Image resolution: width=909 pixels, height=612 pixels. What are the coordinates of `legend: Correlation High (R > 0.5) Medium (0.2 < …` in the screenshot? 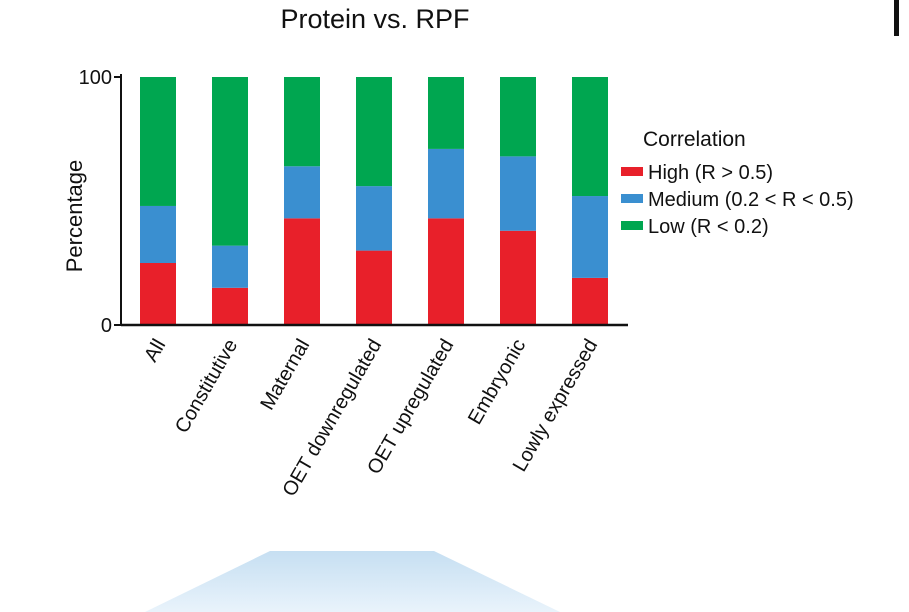 It's located at (737, 183).